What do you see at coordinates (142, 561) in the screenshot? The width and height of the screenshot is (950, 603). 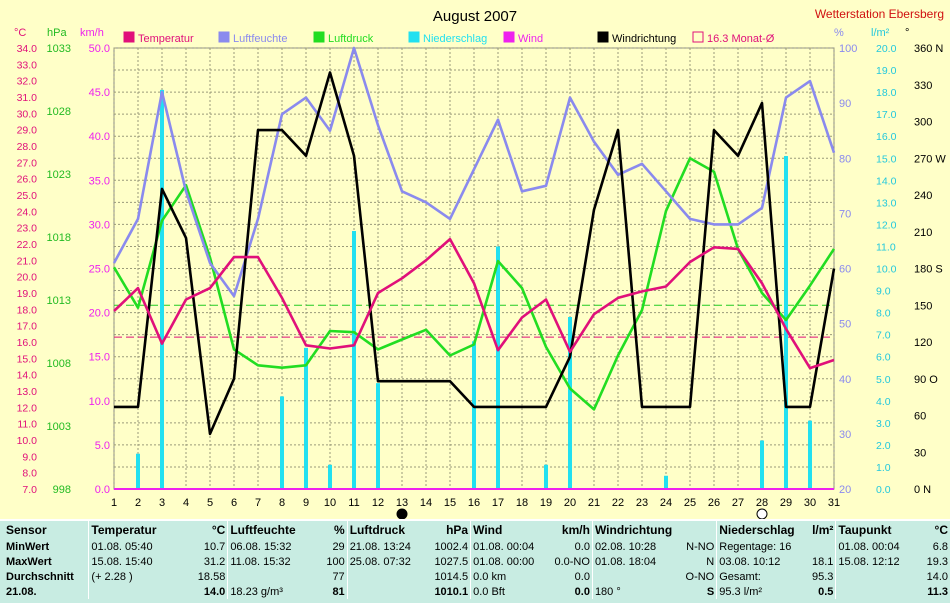 I see `stats-cell-info: 15.08. 15:40` at bounding box center [142, 561].